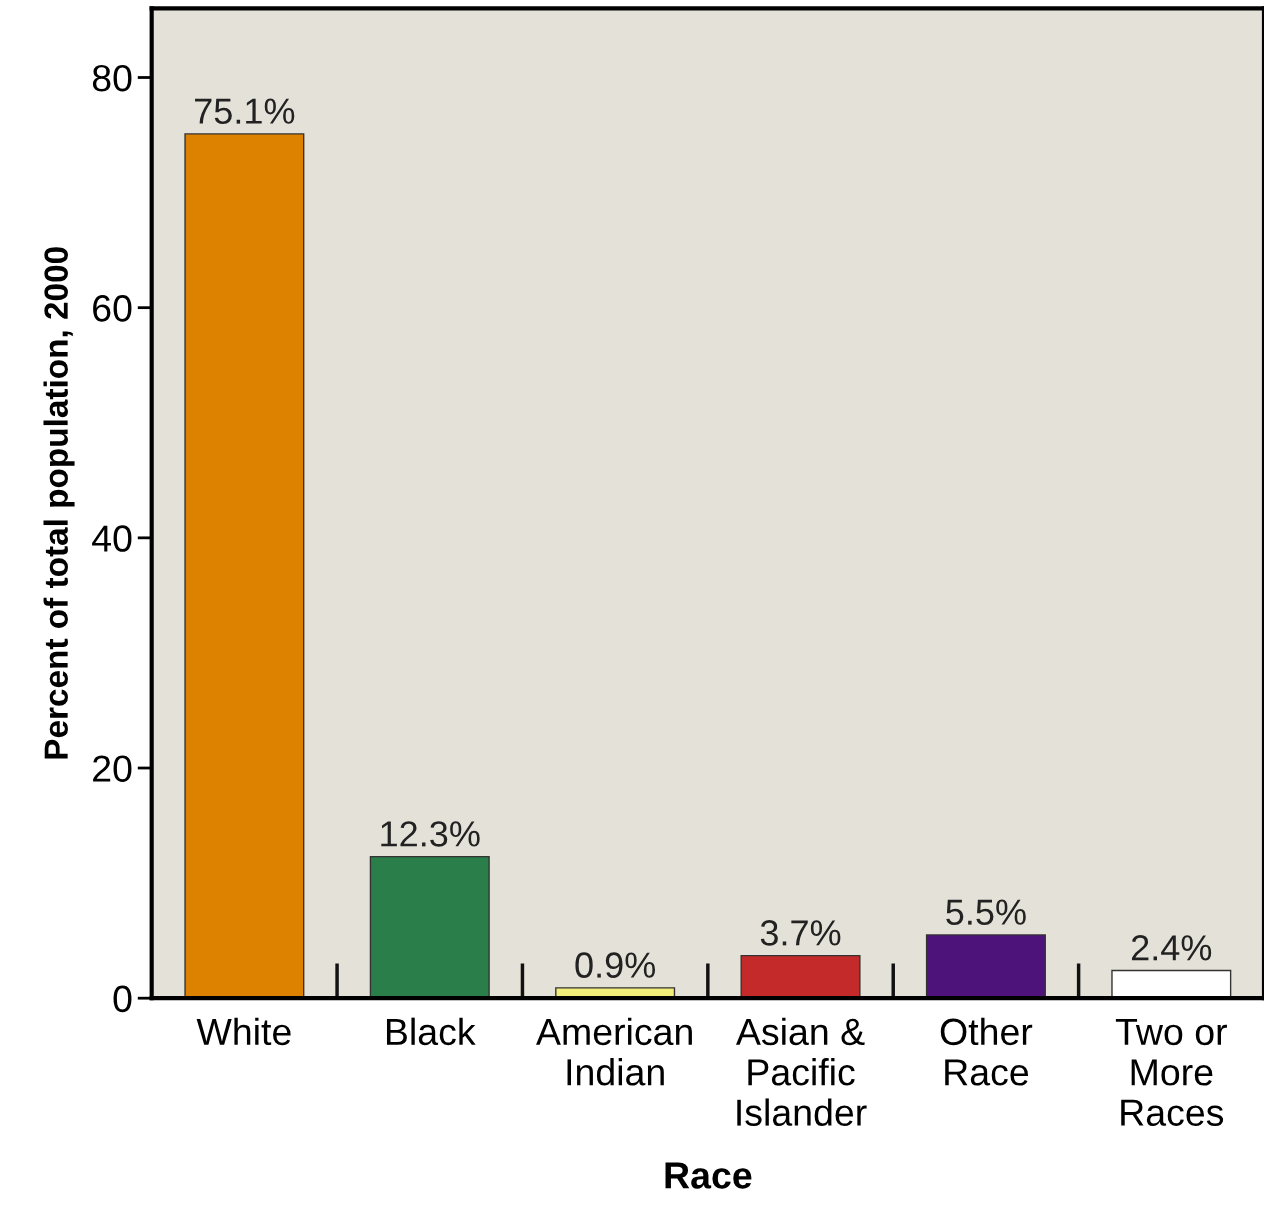 The width and height of the screenshot is (1264, 1207). I want to click on y-tick-label: 0, so click(122, 999).